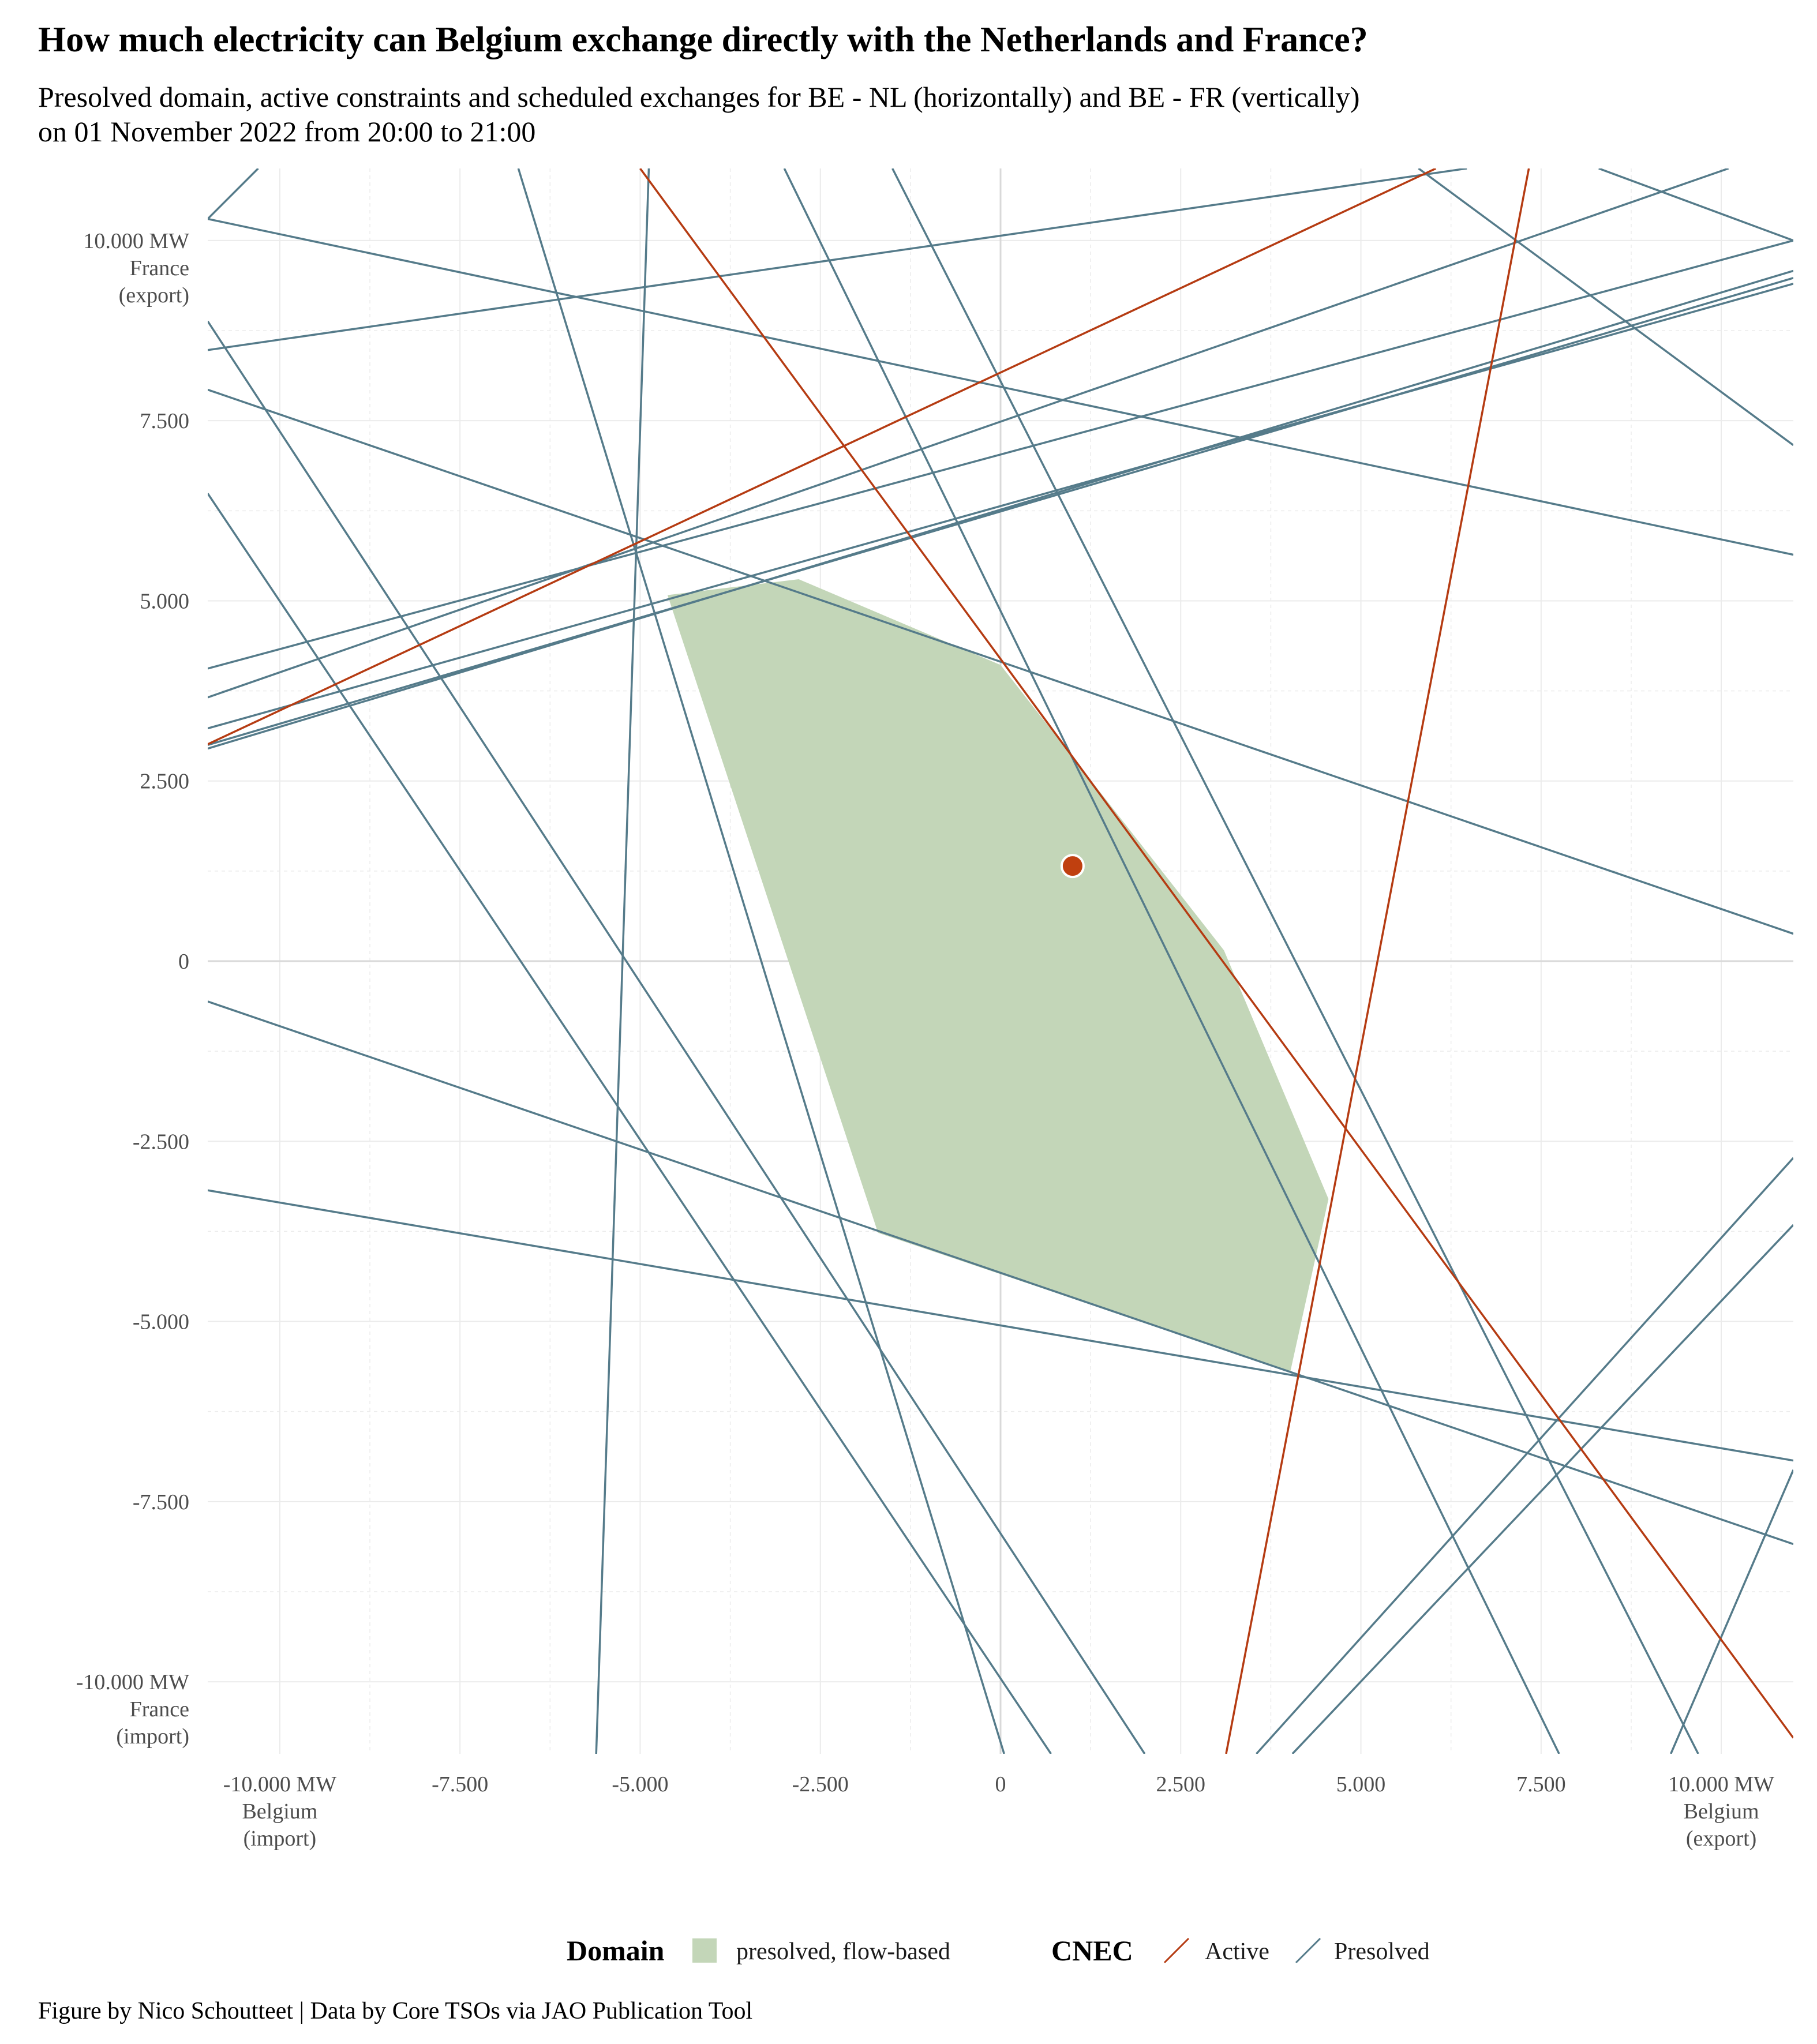 The height and width of the screenshot is (2044, 1817). What do you see at coordinates (1382, 1951) in the screenshot?
I see `legend-presolved-label: Presolved` at bounding box center [1382, 1951].